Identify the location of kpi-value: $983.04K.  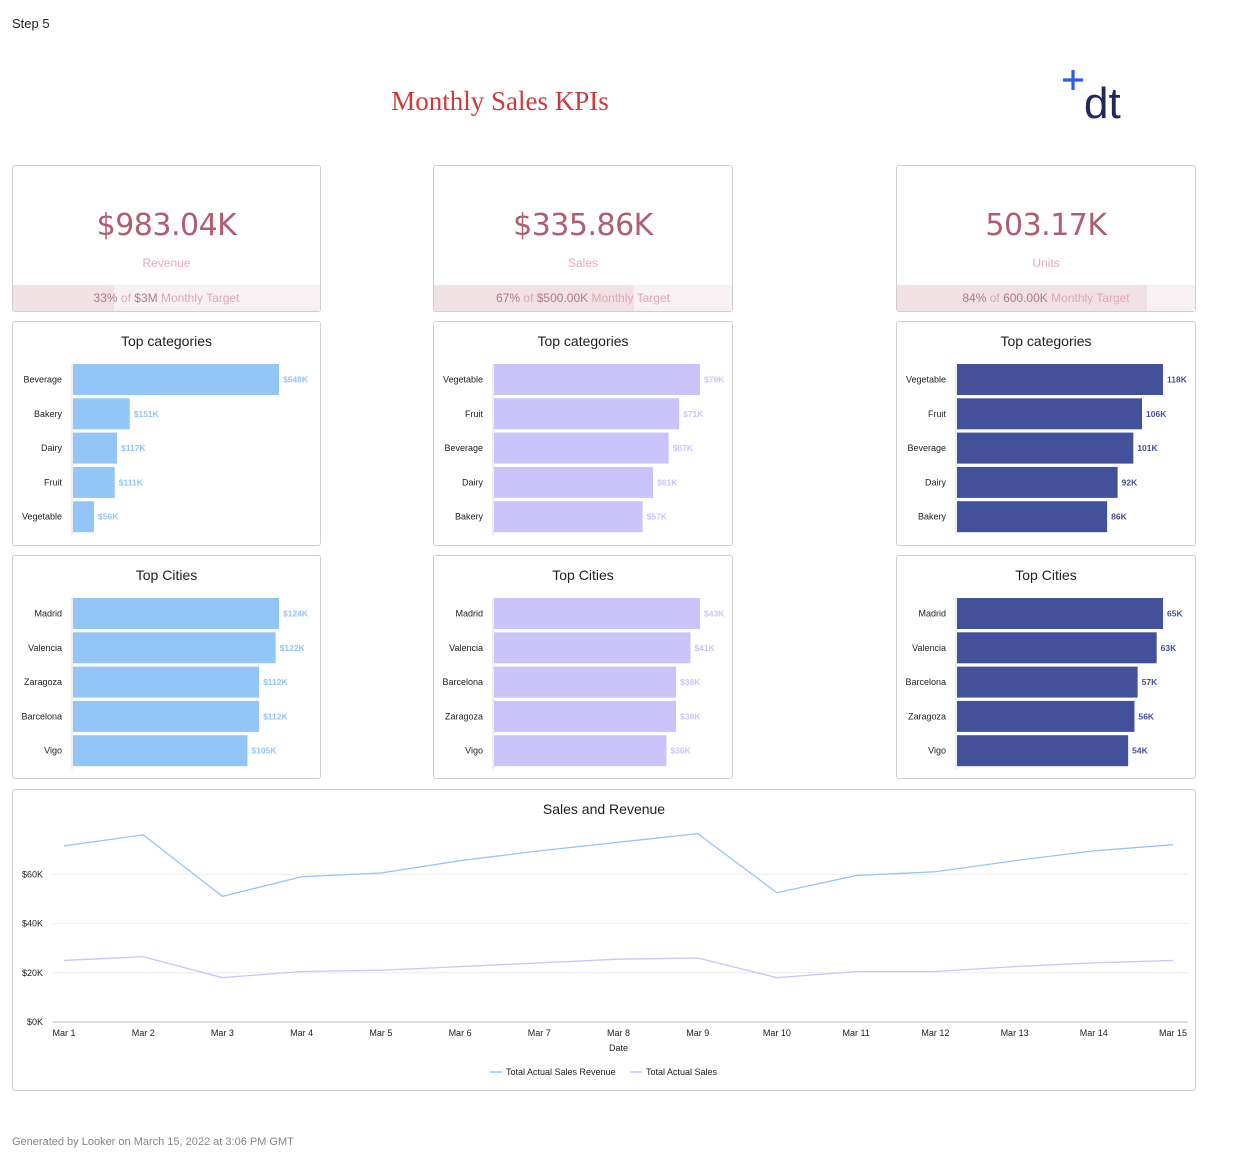
(166, 225).